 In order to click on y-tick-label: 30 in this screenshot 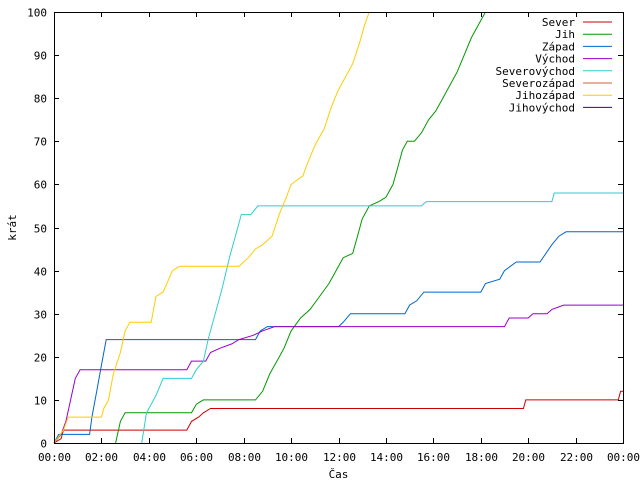, I will do `click(40, 315)`.